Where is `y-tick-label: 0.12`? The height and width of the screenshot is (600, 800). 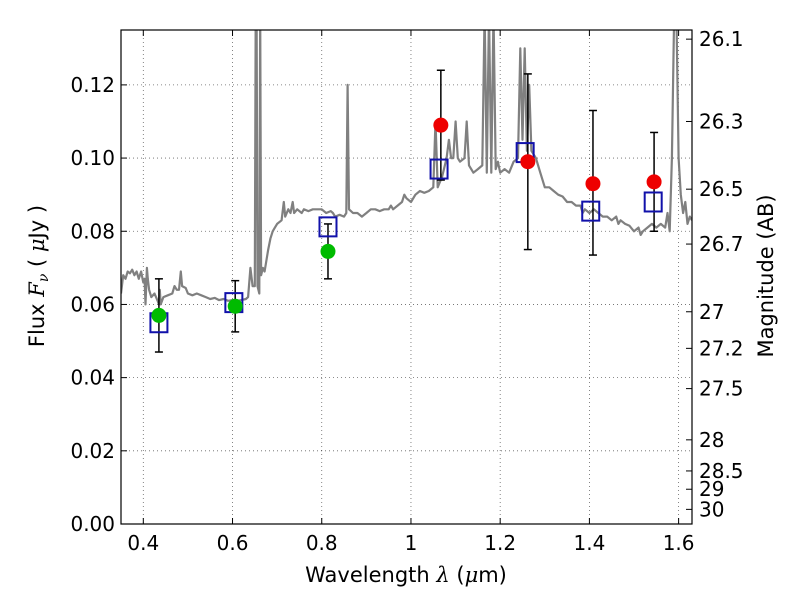 y-tick-label: 0.12 is located at coordinates (92, 85).